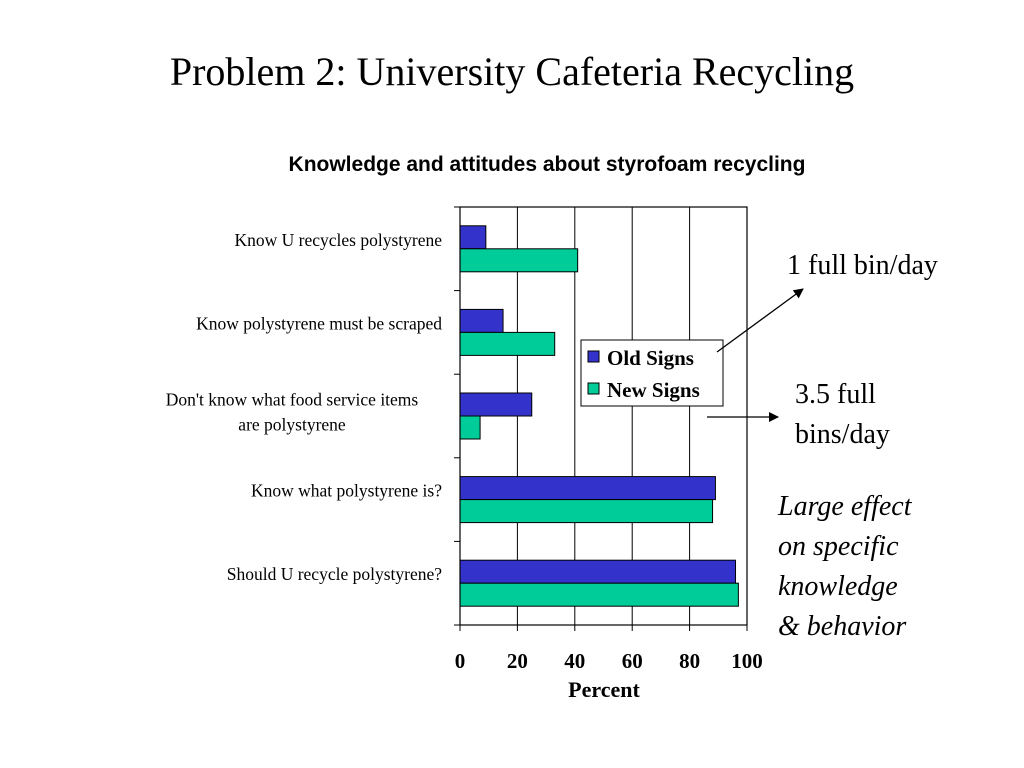 This screenshot has width=1024, height=768. What do you see at coordinates (338, 240) in the screenshot?
I see `category-label: Know U recycles polystyrene` at bounding box center [338, 240].